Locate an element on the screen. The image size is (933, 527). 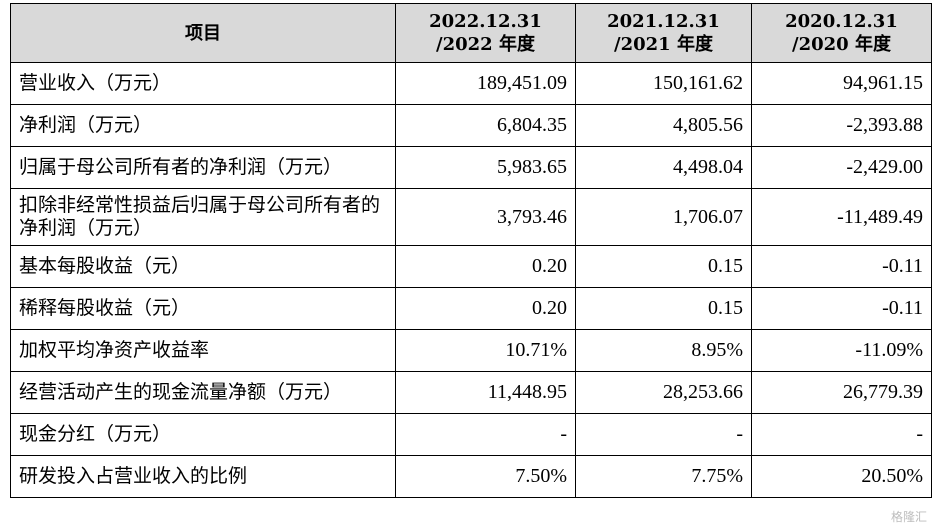
header-item-label: 项目 is located at coordinates (203, 33).